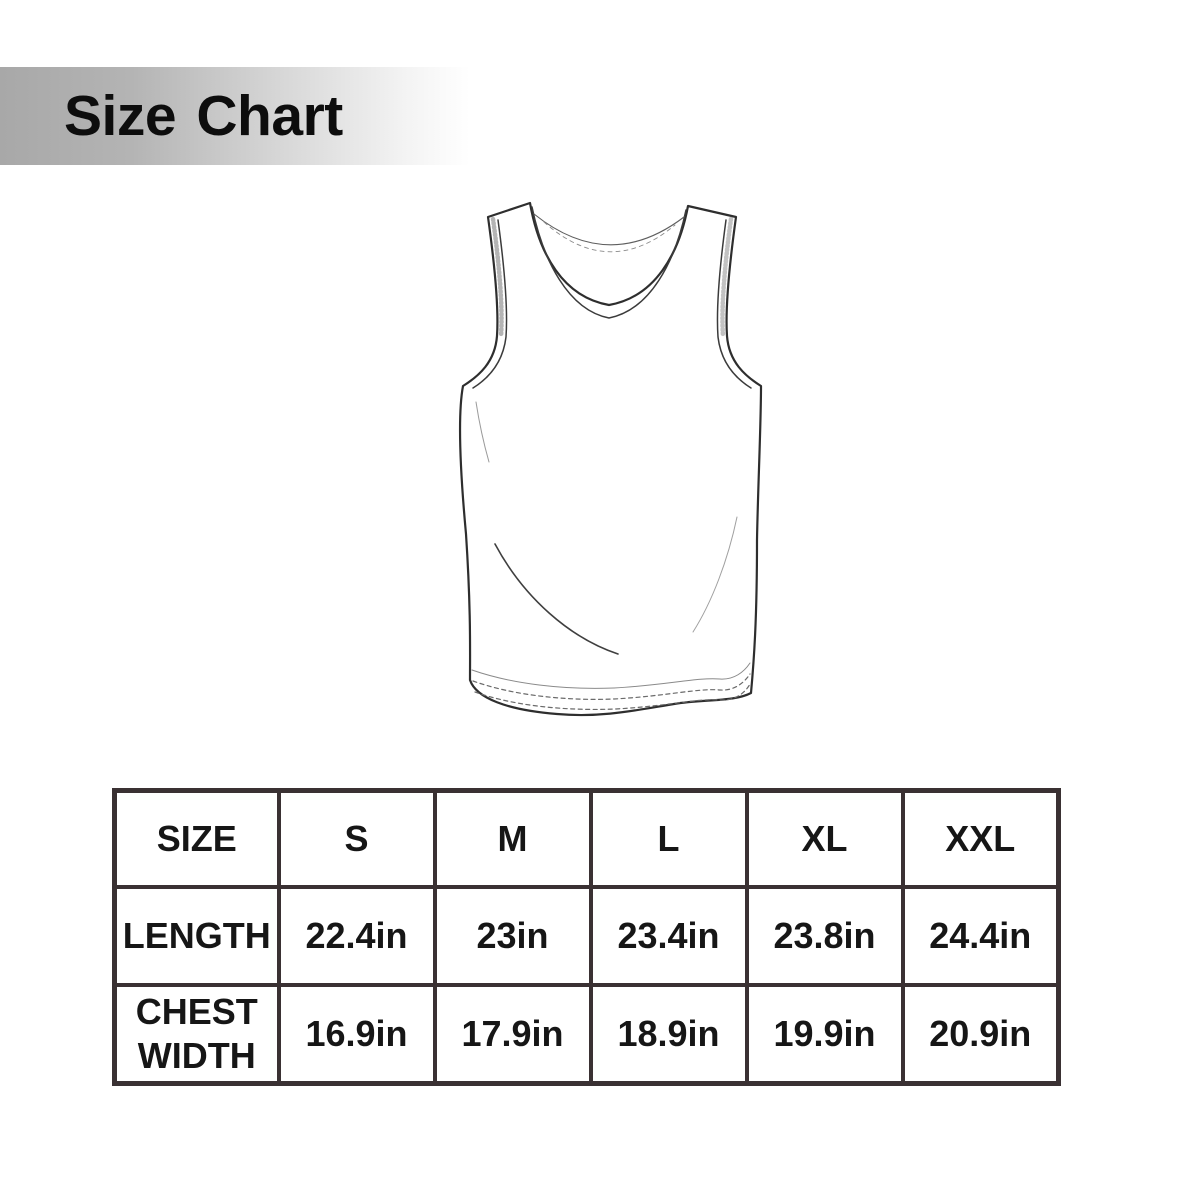 The height and width of the screenshot is (1200, 1200). I want to click on hem-stitch-upper, so click(611, 686).